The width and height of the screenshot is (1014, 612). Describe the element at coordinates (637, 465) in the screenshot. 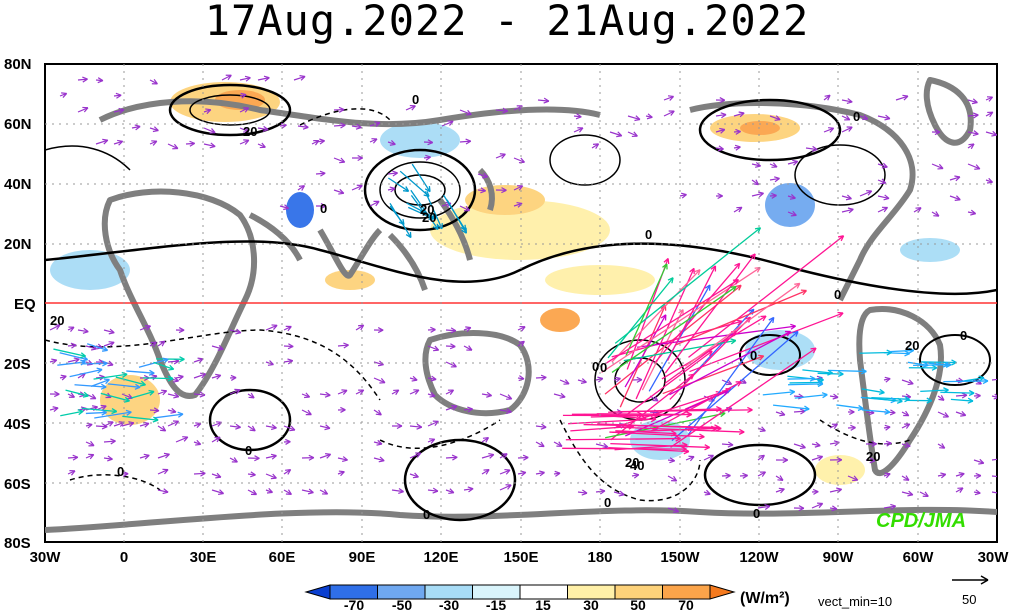

I see `contour-label: 40` at that location.